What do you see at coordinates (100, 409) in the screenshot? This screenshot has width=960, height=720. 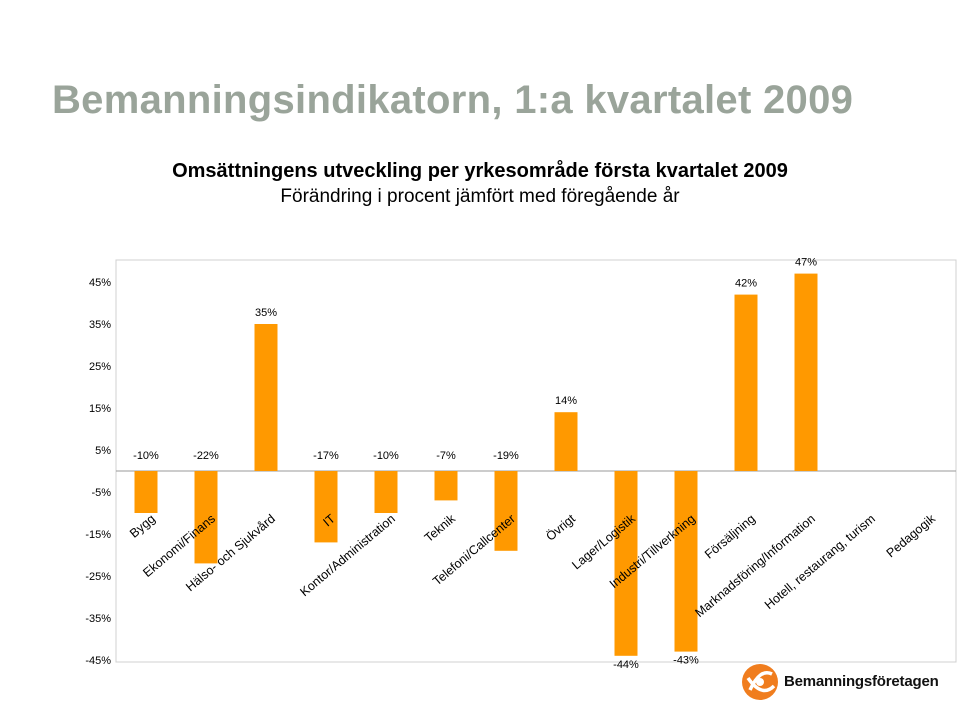 I see `y-tick-label: 15%` at bounding box center [100, 409].